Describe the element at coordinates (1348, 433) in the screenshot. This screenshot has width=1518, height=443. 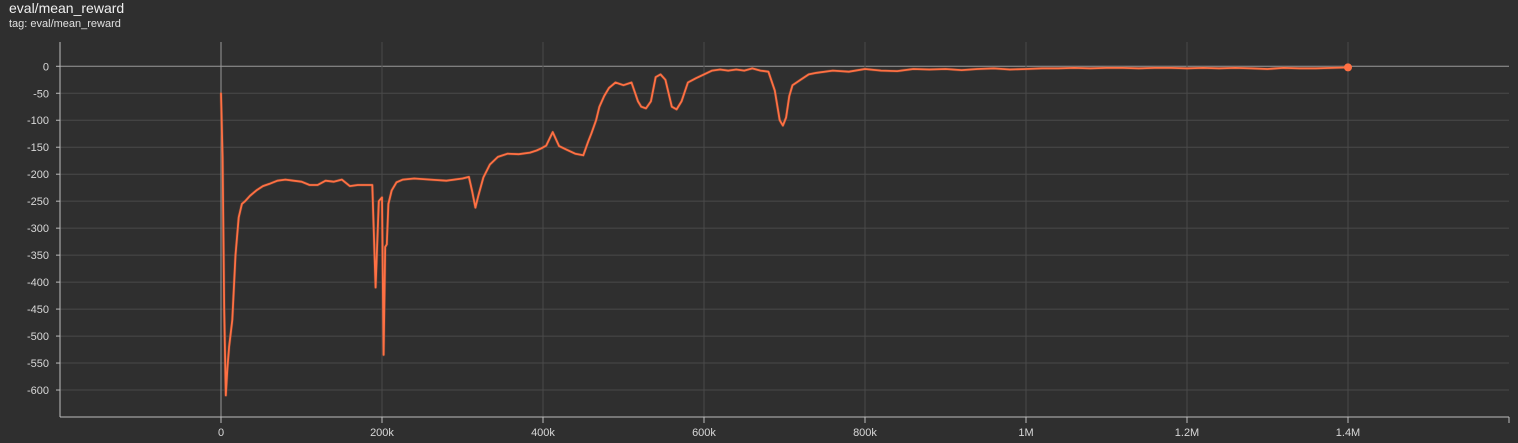
I see `x-tick-label: 1.4M` at that location.